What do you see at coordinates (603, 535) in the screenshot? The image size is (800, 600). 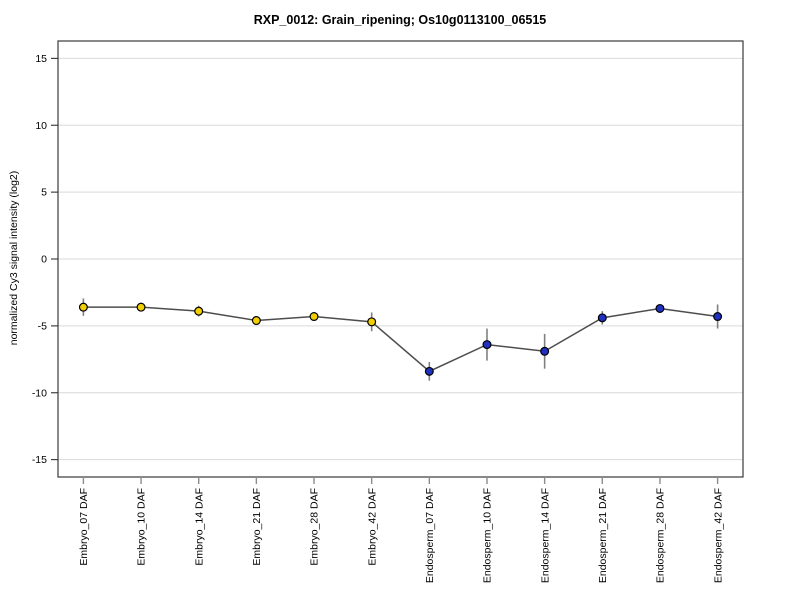 I see `x-tick-label: Endosperm_21 DAF` at bounding box center [603, 535].